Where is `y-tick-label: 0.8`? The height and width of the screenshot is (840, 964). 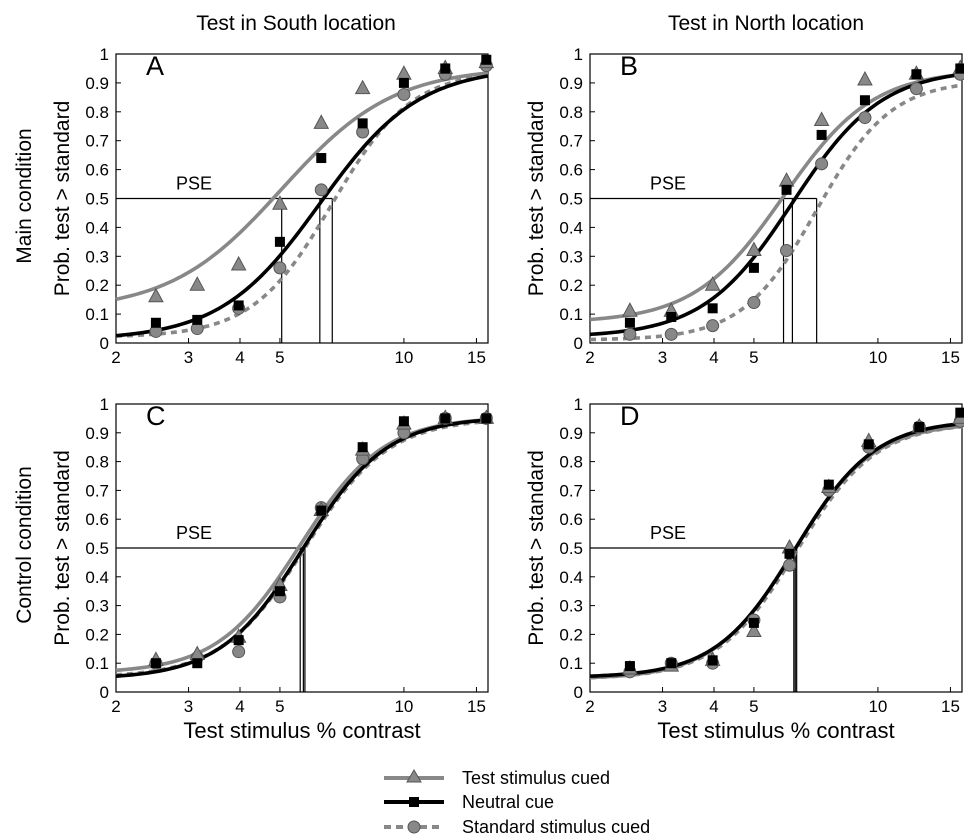
y-tick-label: 0.8 is located at coordinates (97, 462).